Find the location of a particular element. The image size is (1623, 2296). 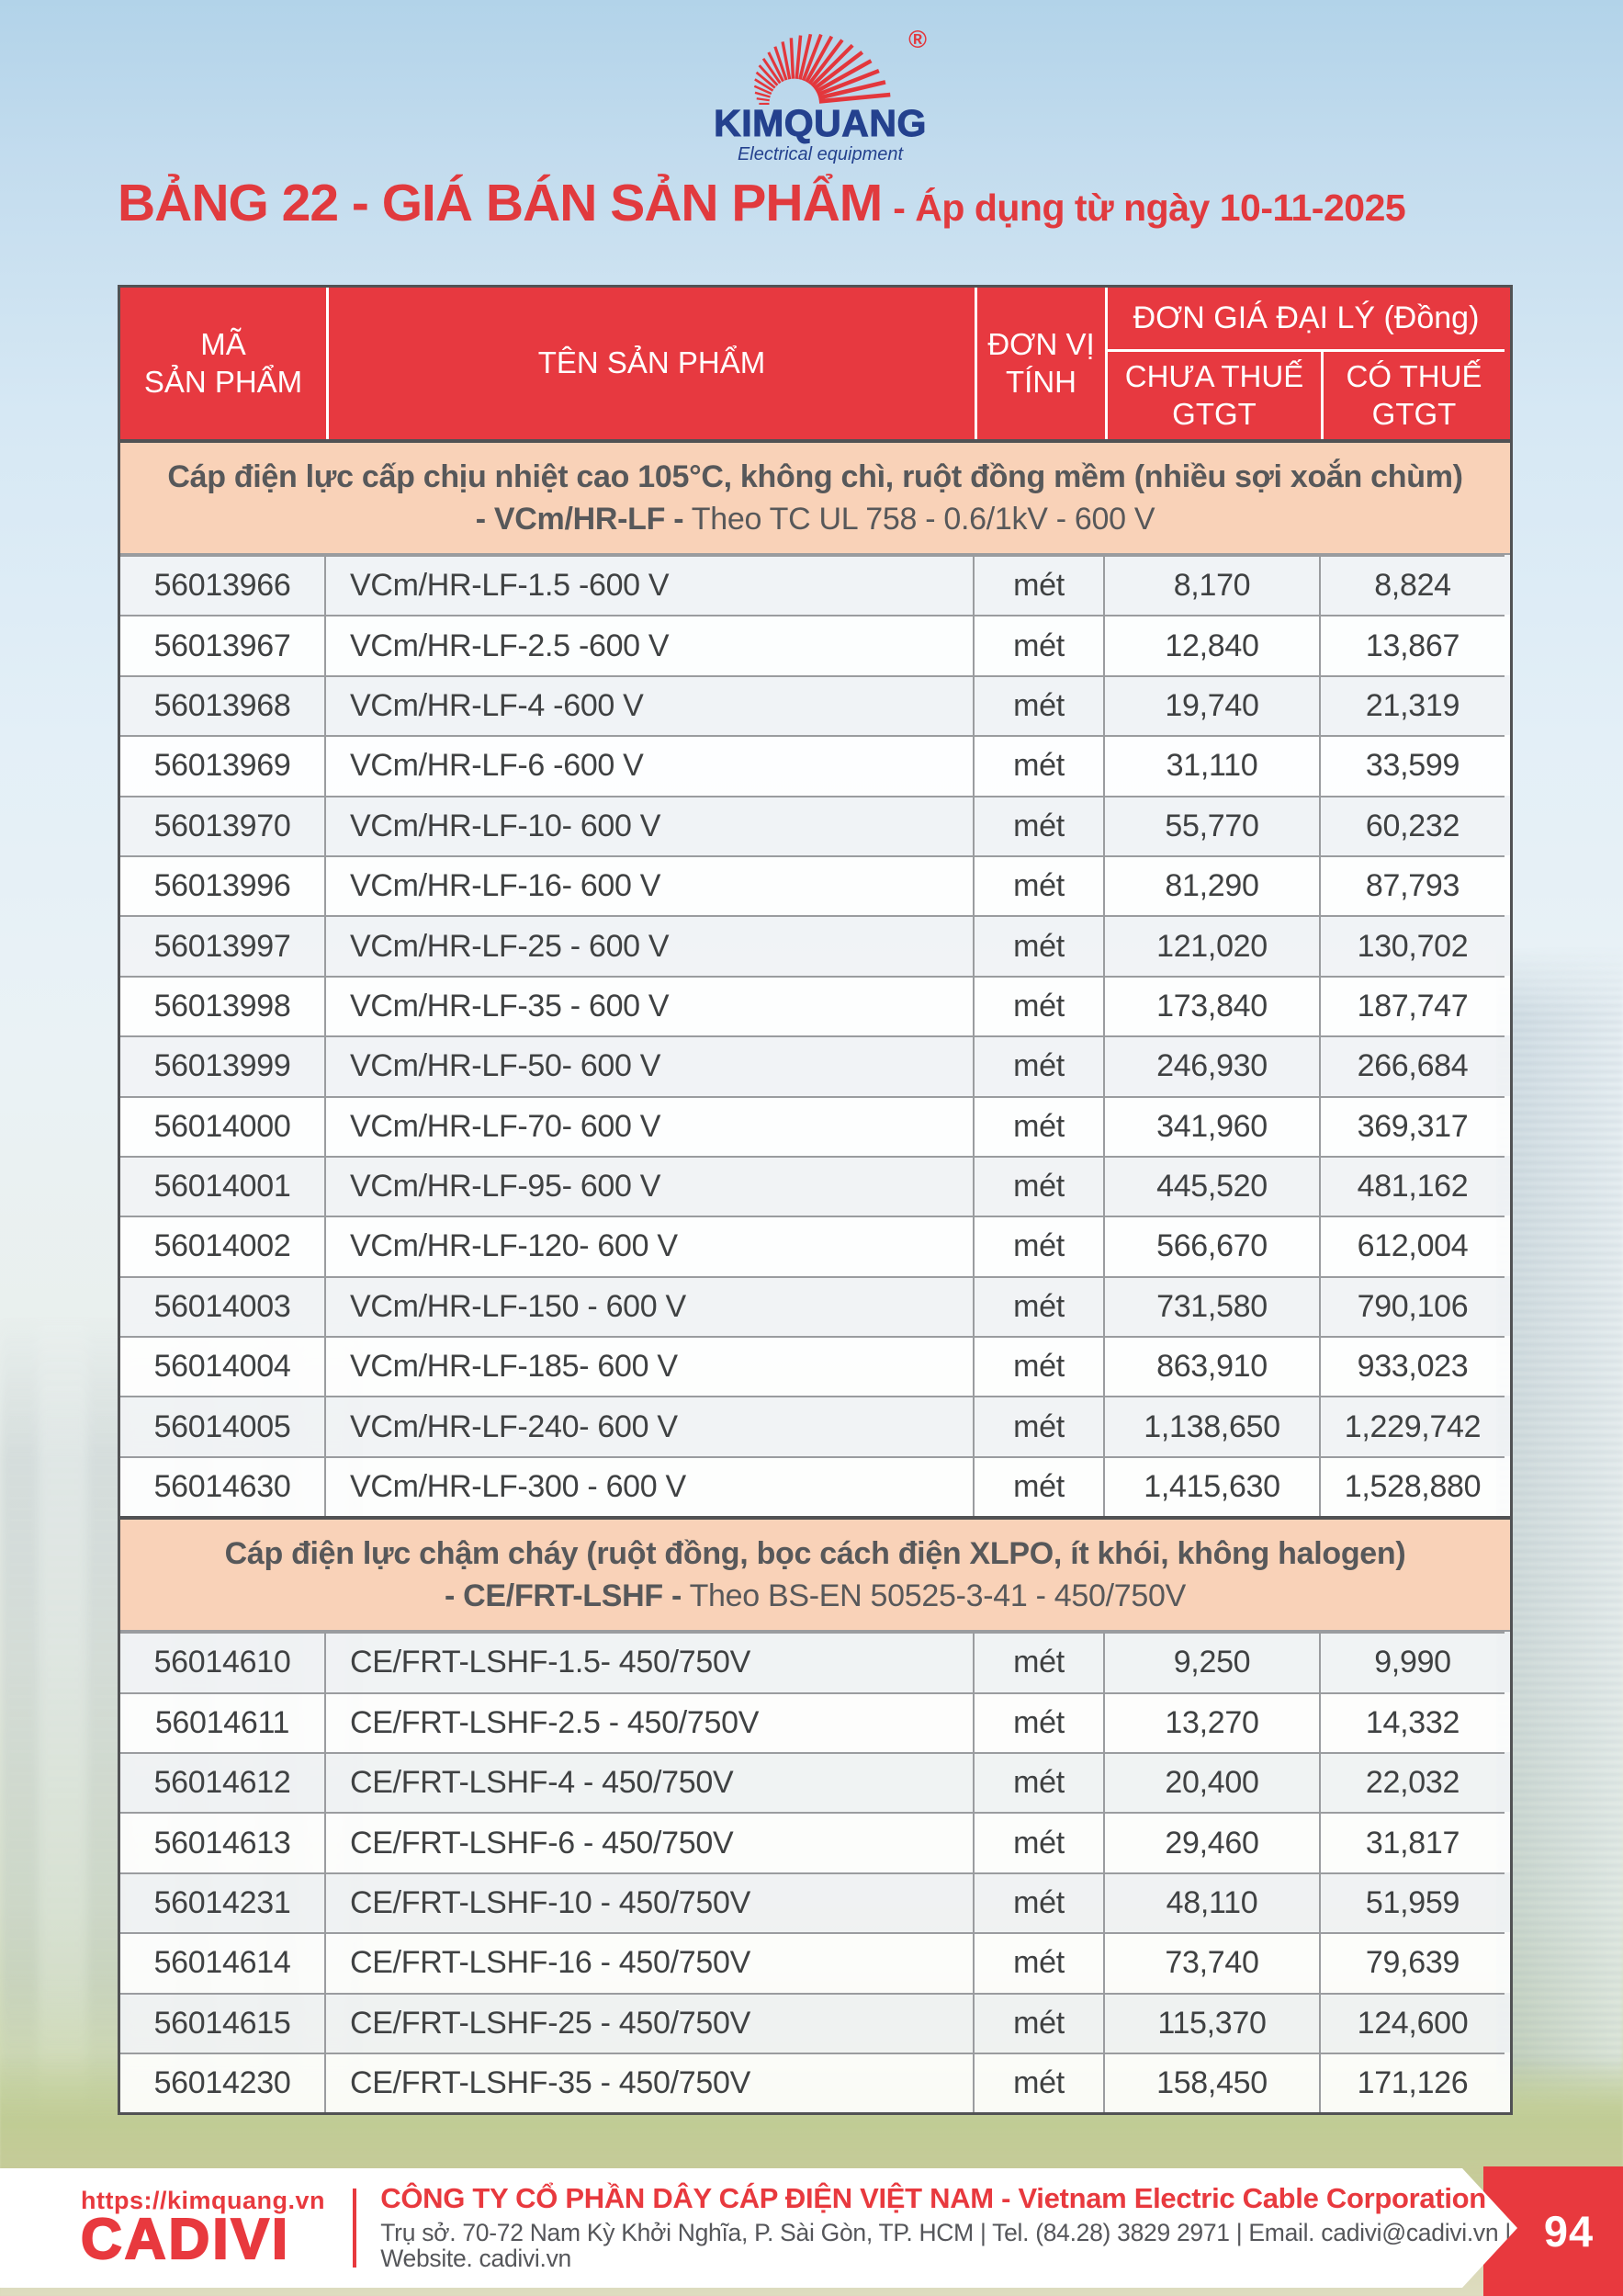

price-ex-vat: 31,110 is located at coordinates (1213, 765).